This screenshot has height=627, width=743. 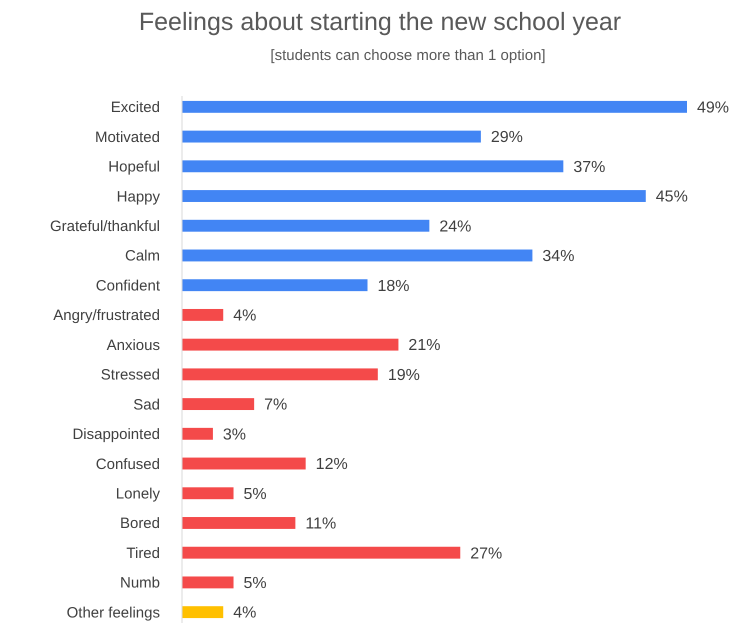 What do you see at coordinates (713, 107) in the screenshot?
I see `data-label: 49%` at bounding box center [713, 107].